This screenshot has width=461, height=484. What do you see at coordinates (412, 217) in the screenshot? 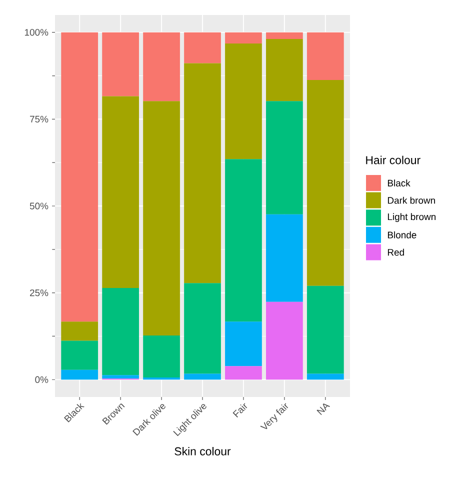
I see `legend-label: Light brown` at bounding box center [412, 217].